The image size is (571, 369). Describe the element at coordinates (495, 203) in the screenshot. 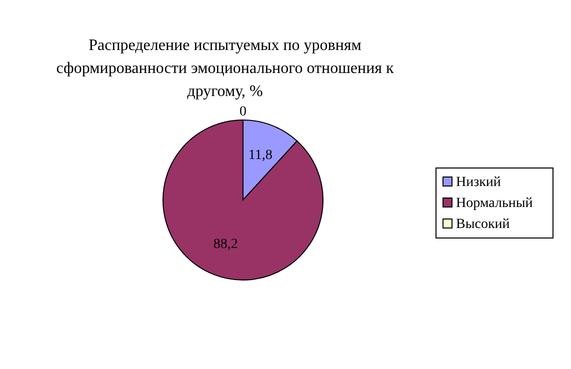

I see `legend-label: Нормальный` at that location.